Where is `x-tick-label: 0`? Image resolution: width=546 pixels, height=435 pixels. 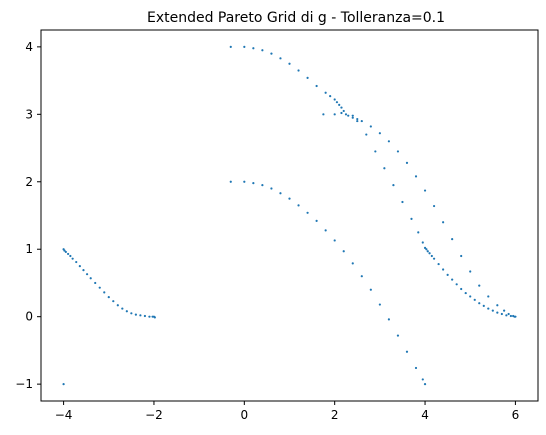 x-tick-label: 0 is located at coordinates (244, 415).